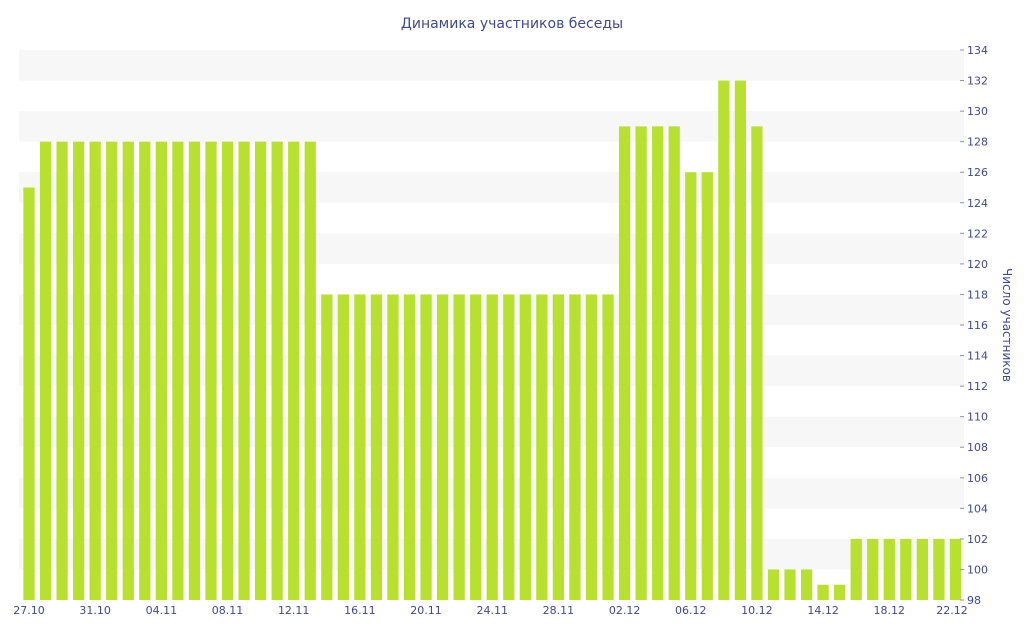 Image resolution: width=1024 pixels, height=640 pixels. Describe the element at coordinates (840, 592) in the screenshot. I see `bar-15.12` at that location.